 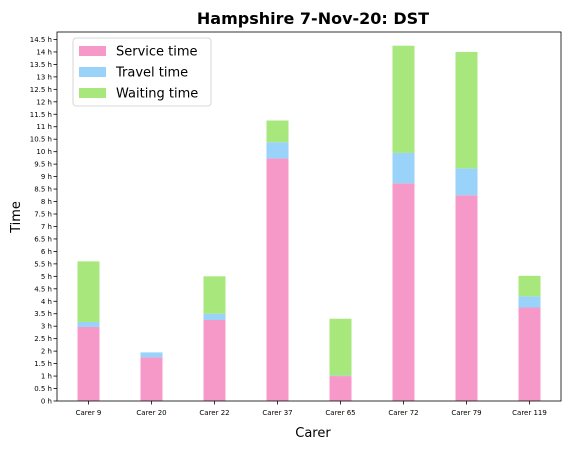 What do you see at coordinates (340, 413) in the screenshot?
I see `x-tick-label: Carer 65` at bounding box center [340, 413].